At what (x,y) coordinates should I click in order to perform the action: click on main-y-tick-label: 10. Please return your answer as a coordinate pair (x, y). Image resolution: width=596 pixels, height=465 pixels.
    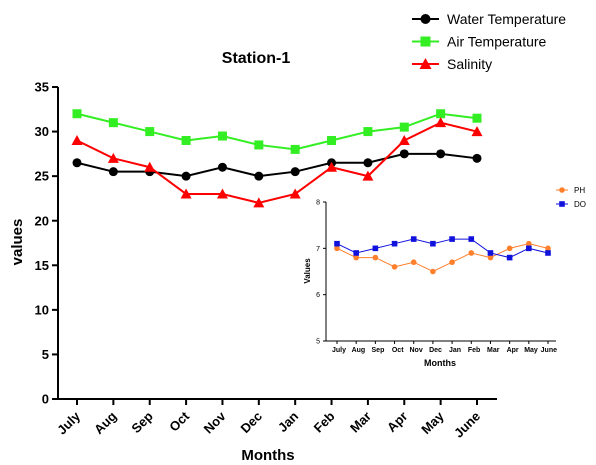
    Looking at the image, I should click on (42, 309).